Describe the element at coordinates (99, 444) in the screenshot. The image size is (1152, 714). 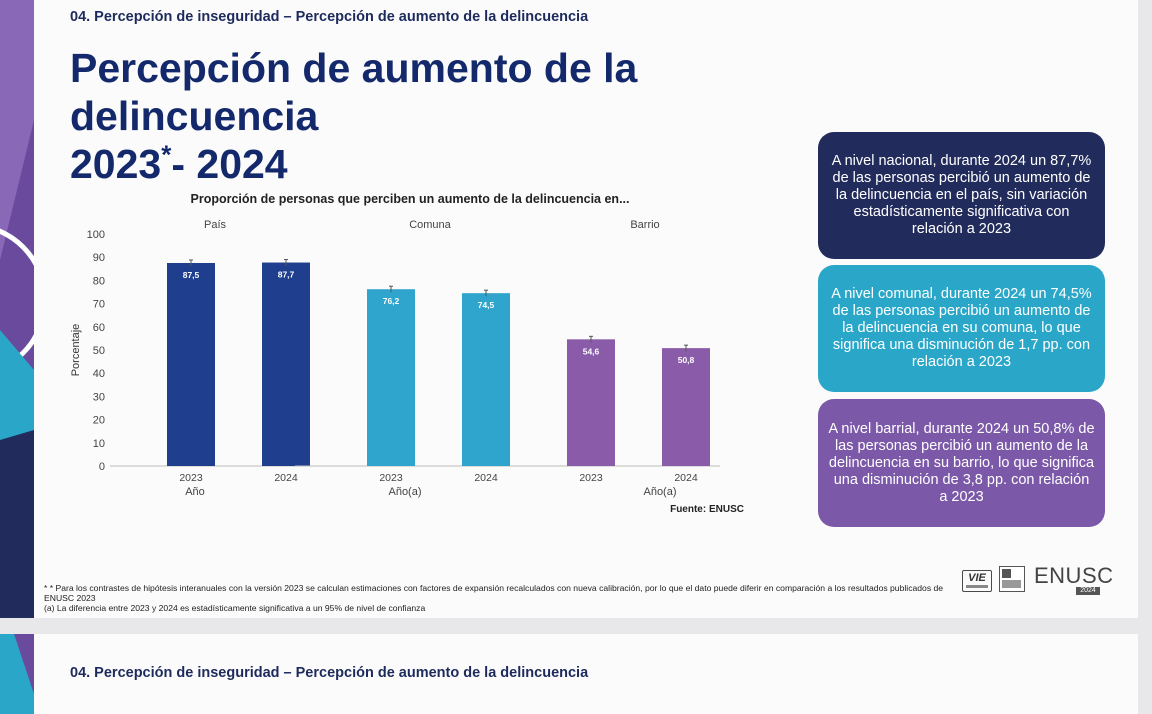
I see `y-tick-label: 10` at that location.